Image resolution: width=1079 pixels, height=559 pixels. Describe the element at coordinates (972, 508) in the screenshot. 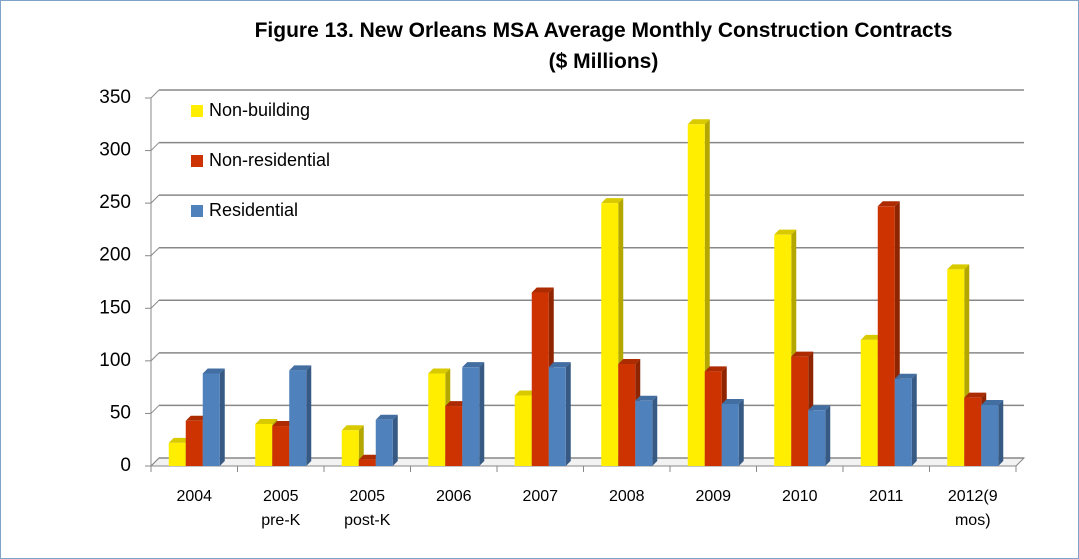

I see `x-tick-label: 2012(9 mos)` at that location.